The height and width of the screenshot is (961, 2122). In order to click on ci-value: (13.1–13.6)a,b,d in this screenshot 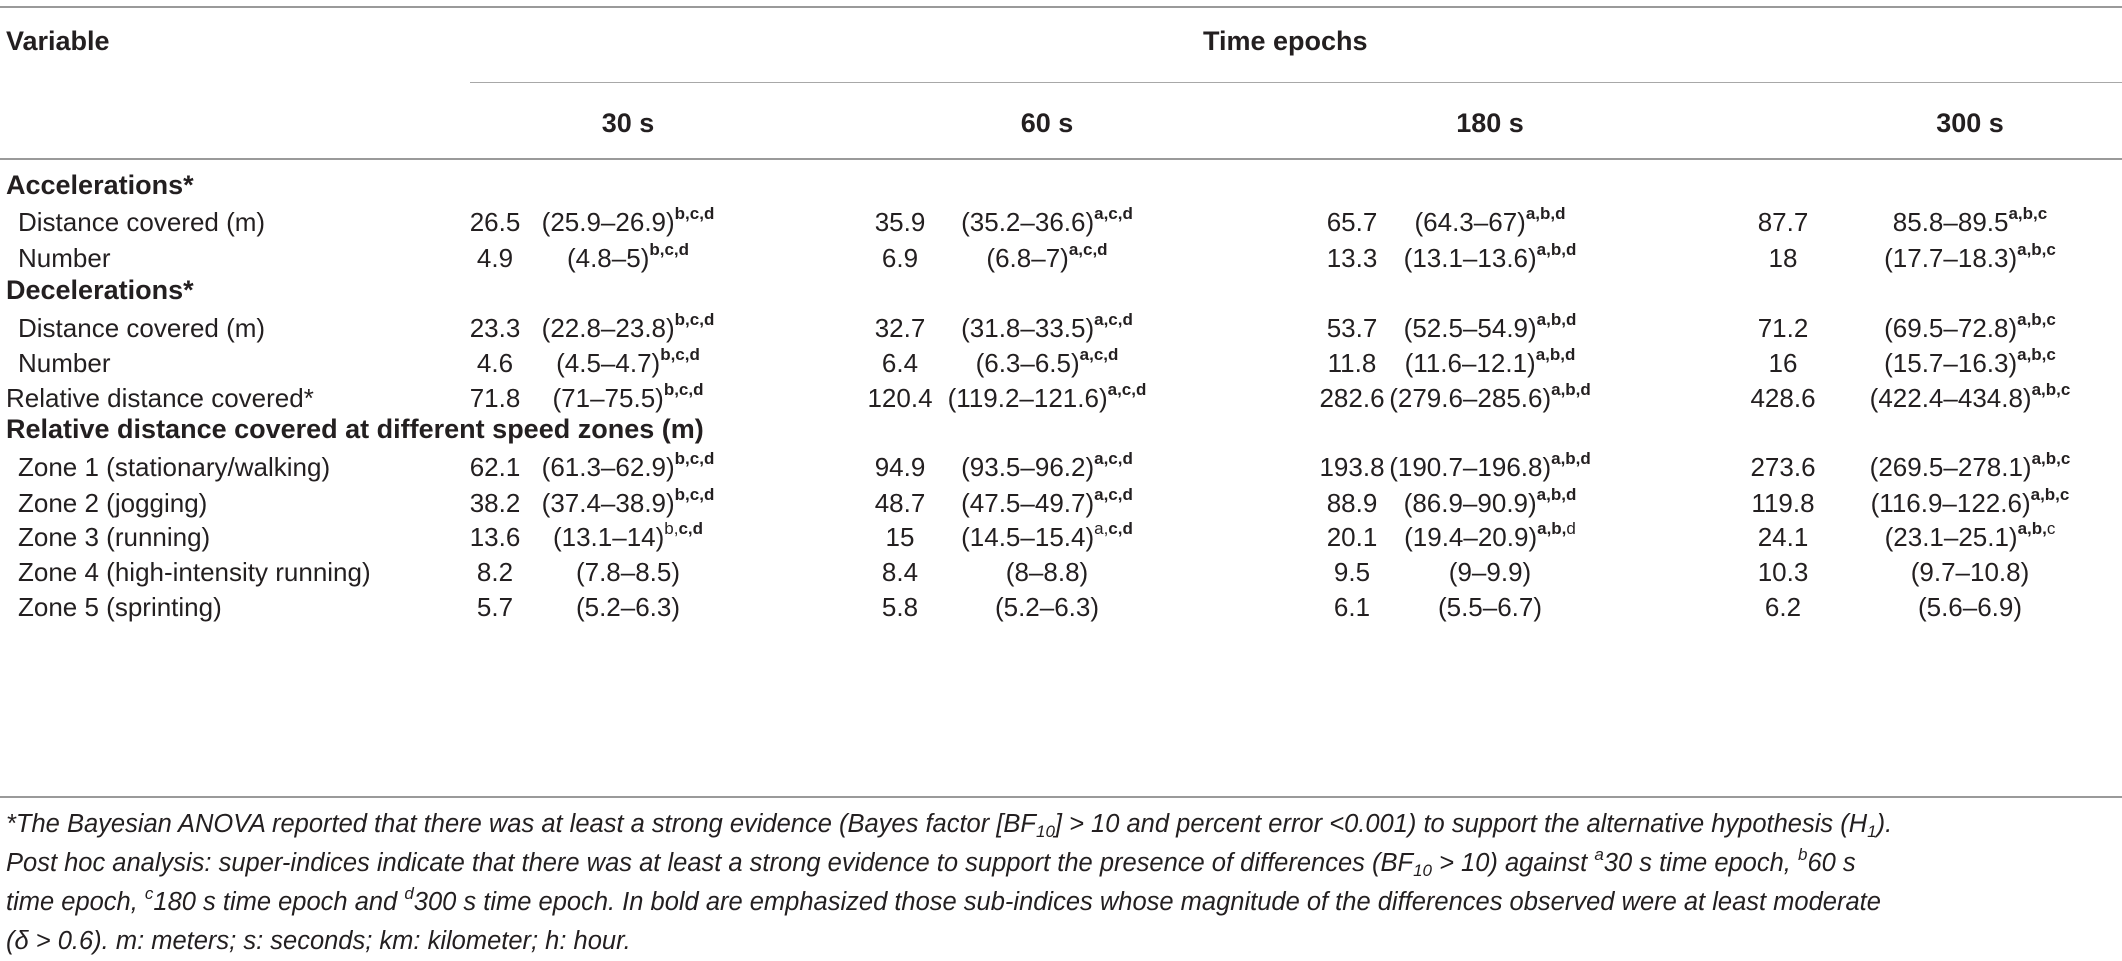, I will do `click(1490, 257)`.